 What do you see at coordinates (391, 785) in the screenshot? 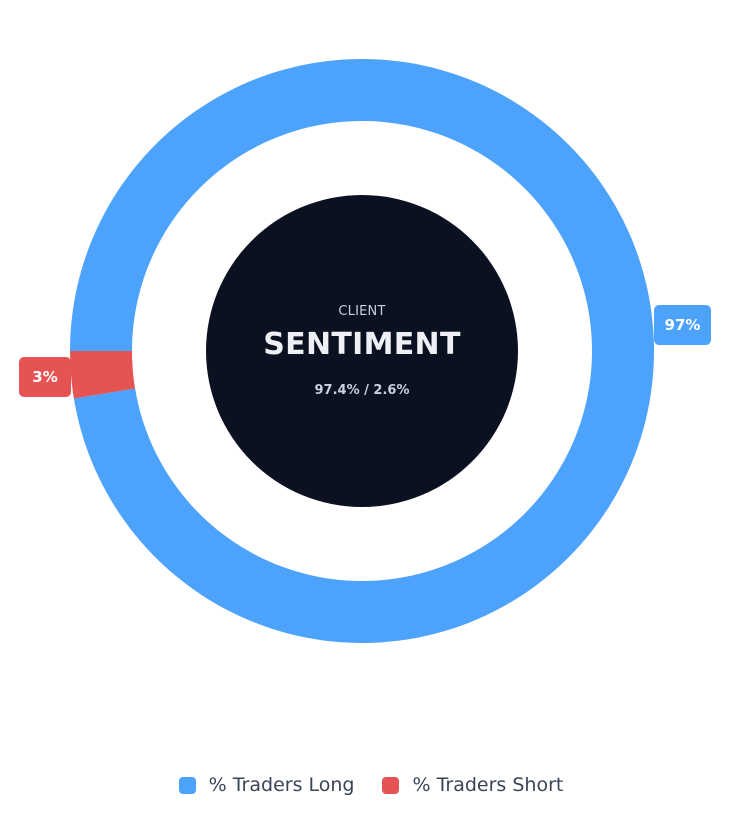
I see `legend-swatch-short` at bounding box center [391, 785].